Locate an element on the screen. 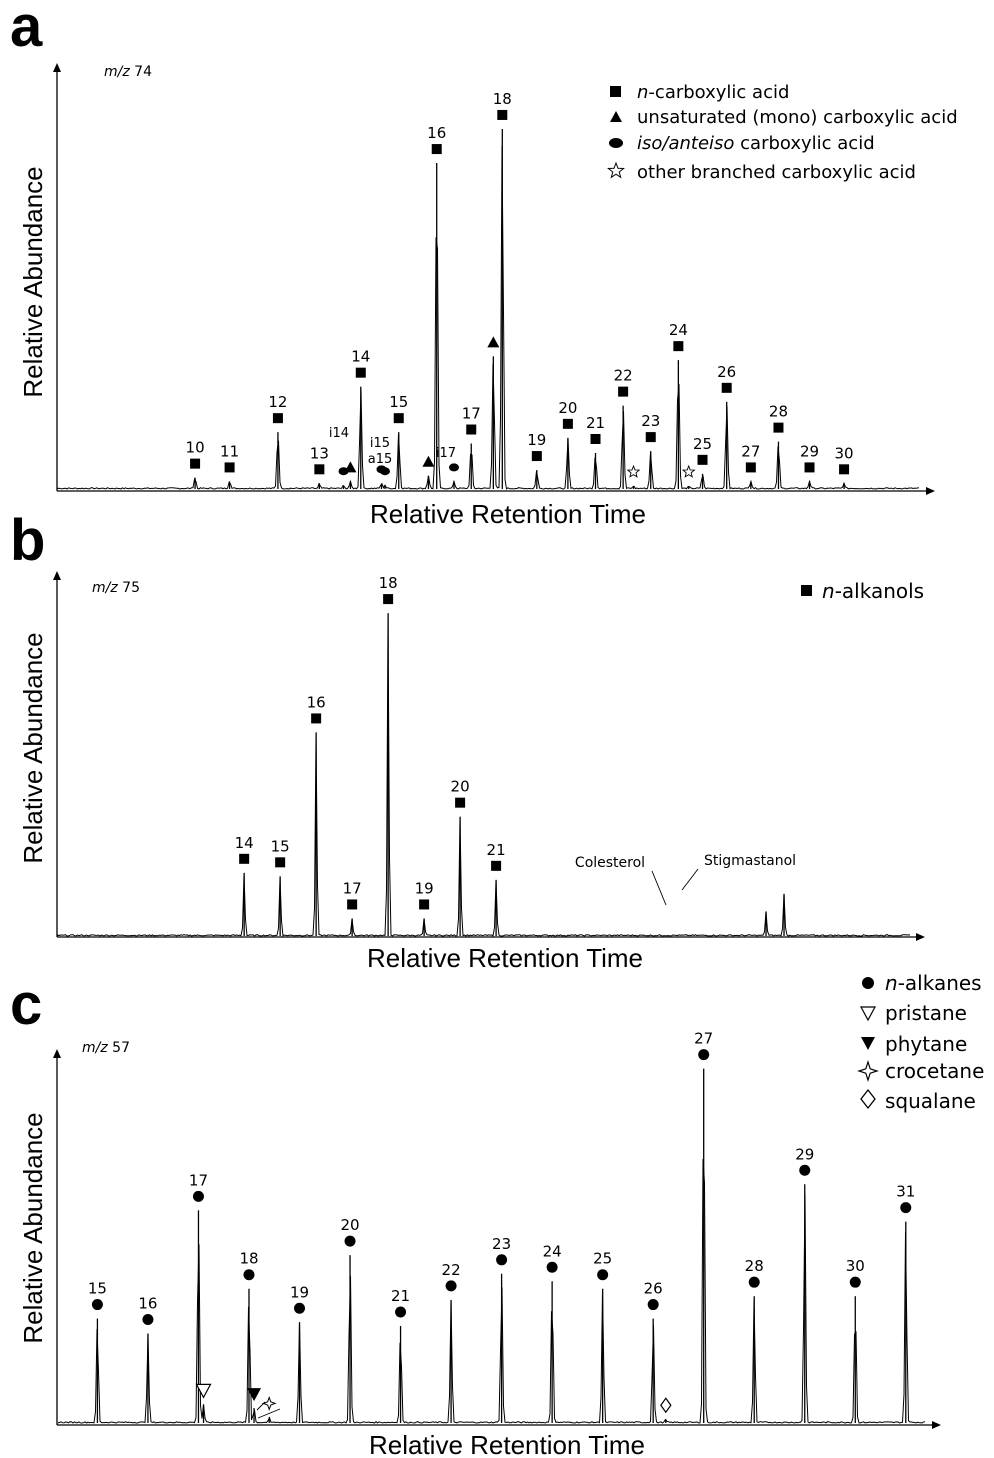 This screenshot has height=1458, width=994. peak-label-c-18: 18 is located at coordinates (248, 1259).